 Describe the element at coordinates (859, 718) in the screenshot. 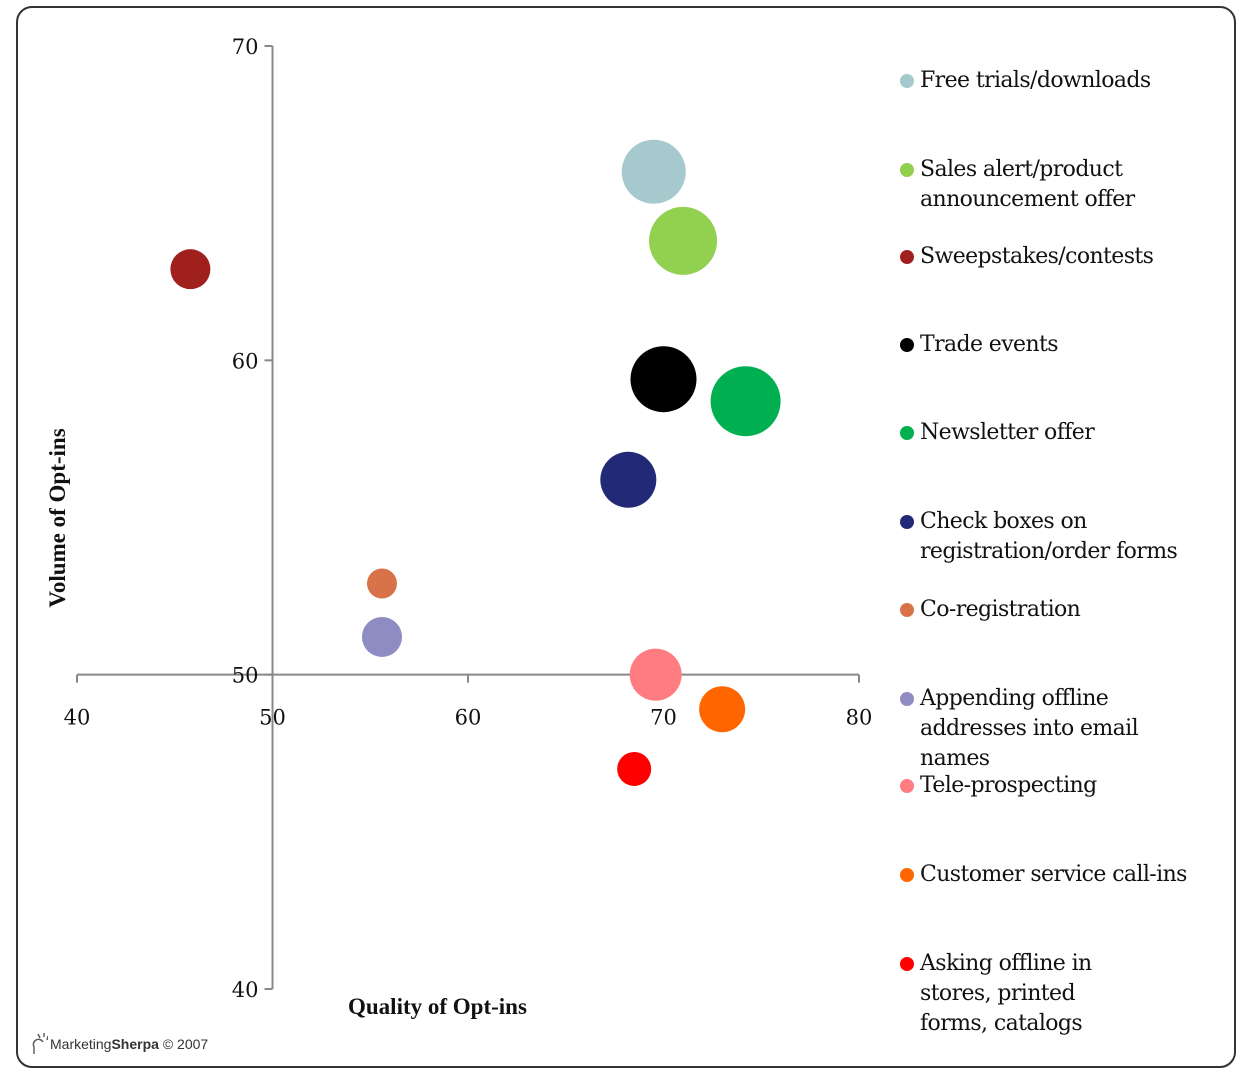

I see `x-tick-label: 80` at that location.